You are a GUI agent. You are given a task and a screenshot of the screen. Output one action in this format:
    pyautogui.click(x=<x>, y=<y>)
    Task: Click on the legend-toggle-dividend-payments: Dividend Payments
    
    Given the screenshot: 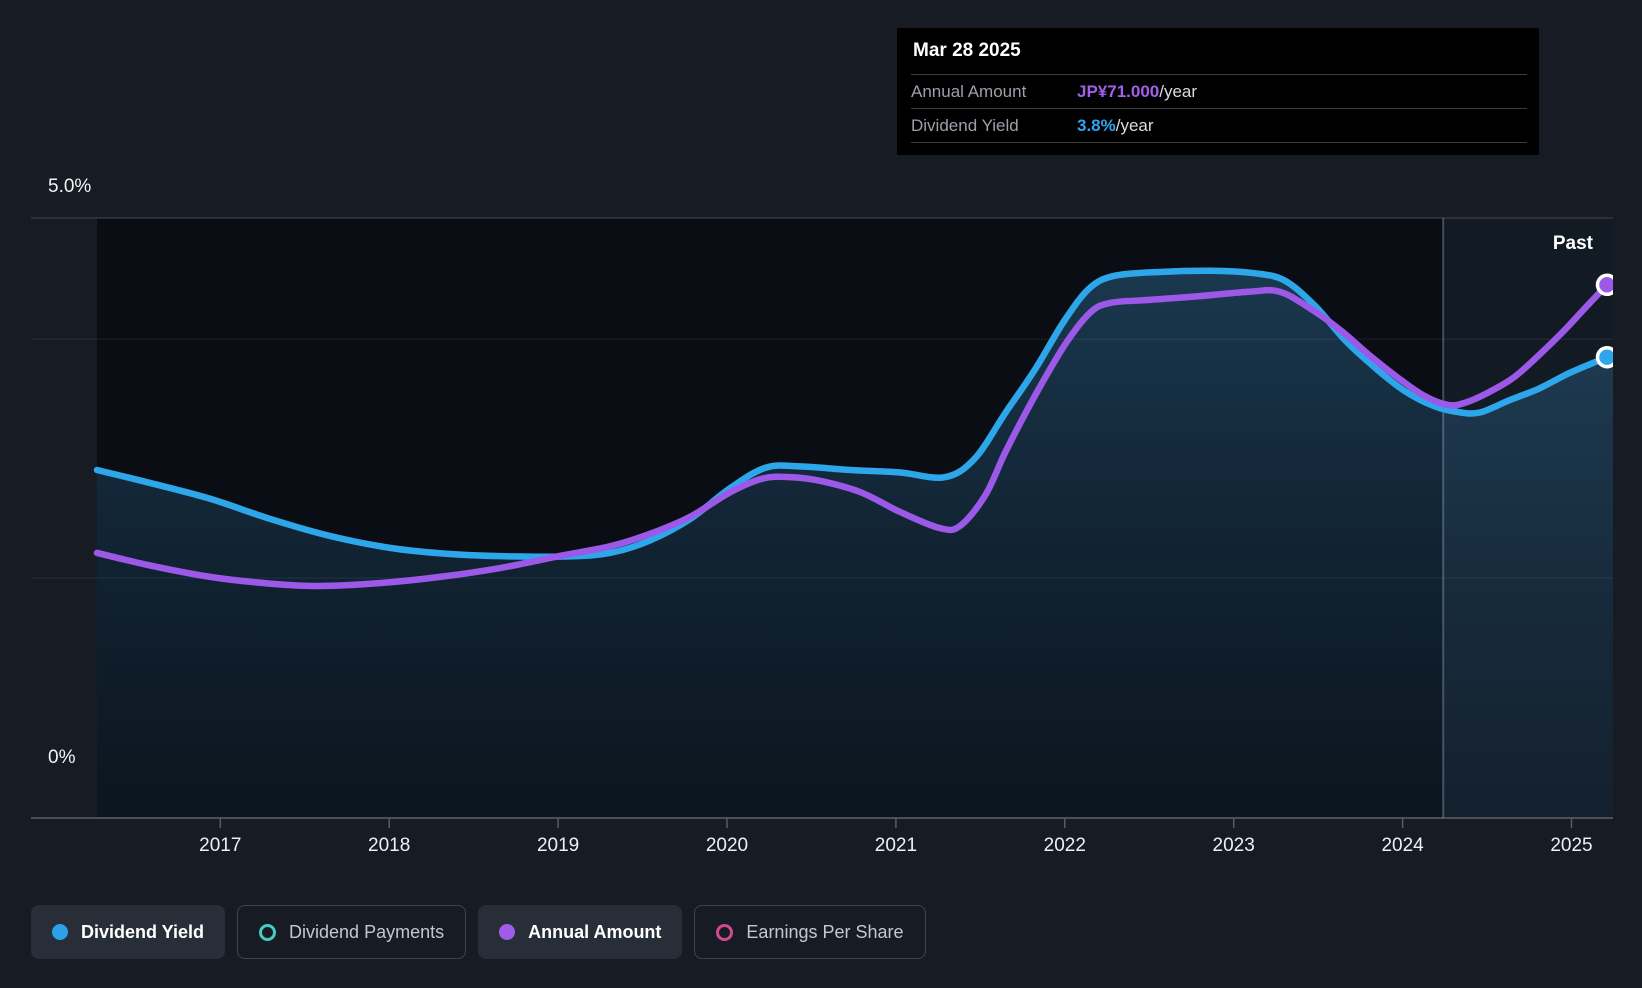 What is the action you would take?
    pyautogui.click(x=352, y=932)
    